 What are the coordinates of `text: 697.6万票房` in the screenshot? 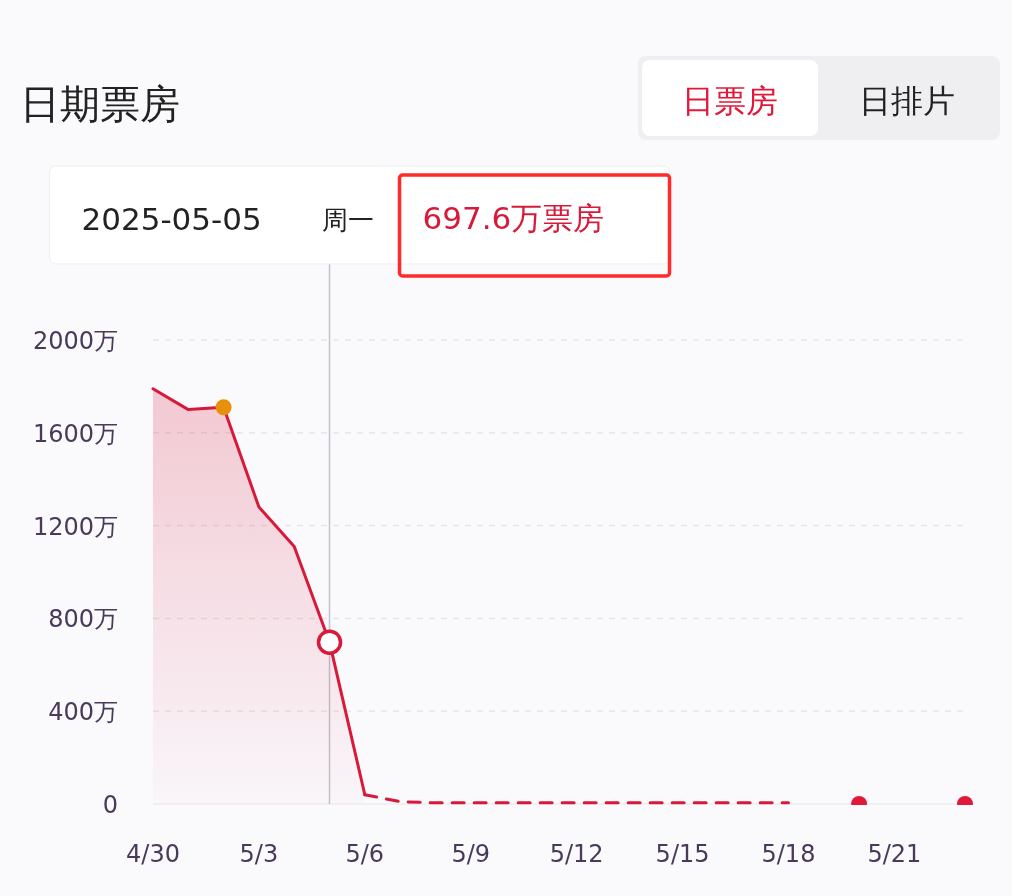 It's located at (513, 218).